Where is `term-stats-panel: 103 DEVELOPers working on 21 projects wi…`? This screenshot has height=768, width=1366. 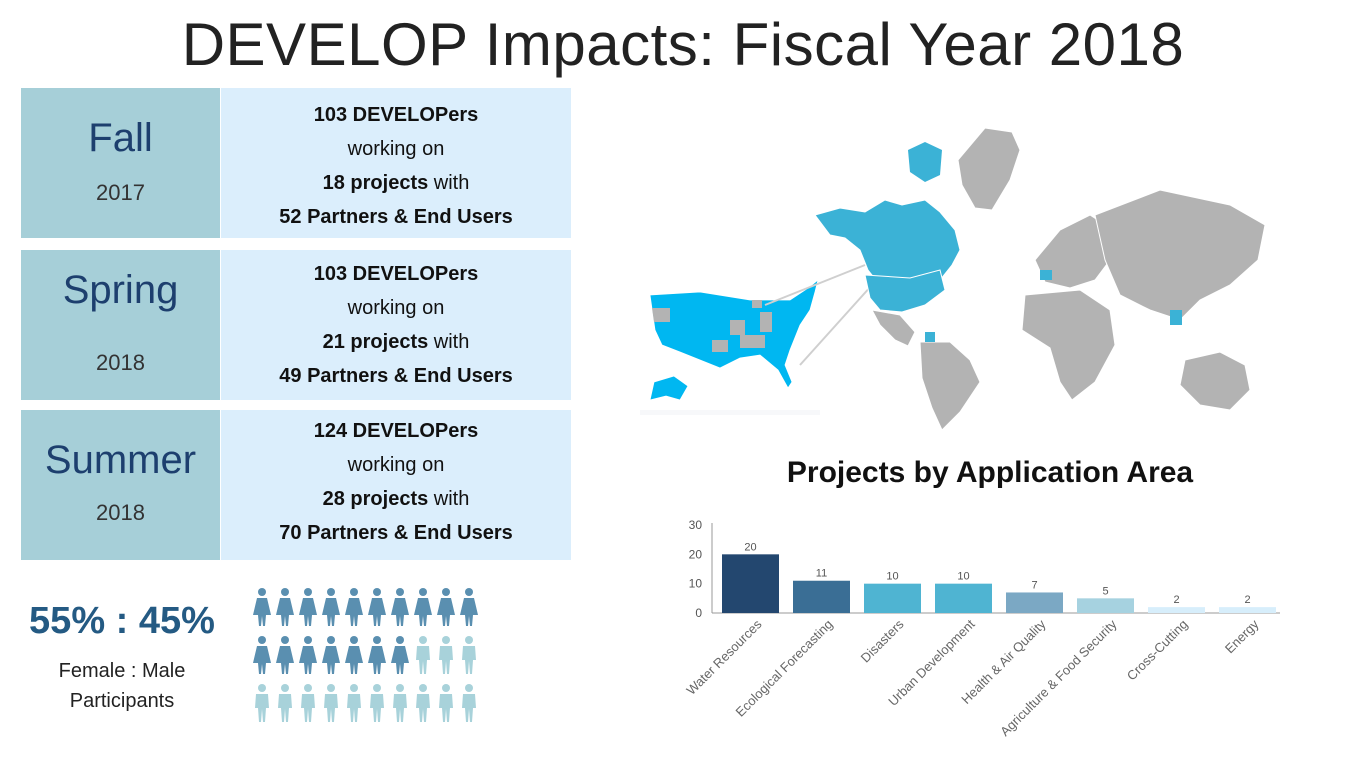
term-stats-panel: 103 DEVELOPers working on 21 projects wi… is located at coordinates (396, 325).